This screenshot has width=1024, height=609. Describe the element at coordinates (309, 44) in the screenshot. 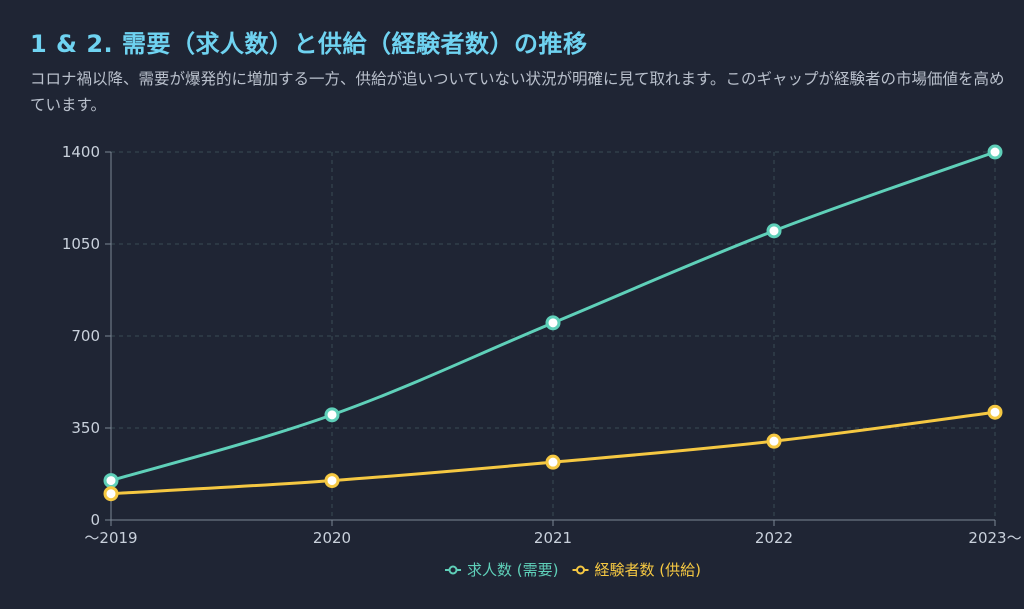

I see `page-title: 1 & 2. 需要（求人数）と供給（経験者数）の推移` at that location.